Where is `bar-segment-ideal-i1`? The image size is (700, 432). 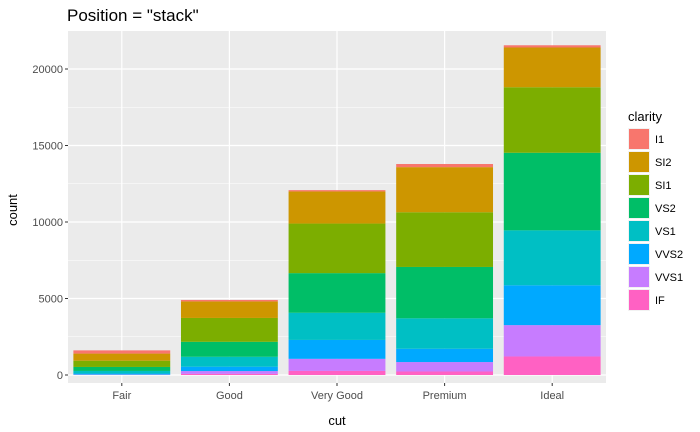
bar-segment-ideal-i1 is located at coordinates (552, 46).